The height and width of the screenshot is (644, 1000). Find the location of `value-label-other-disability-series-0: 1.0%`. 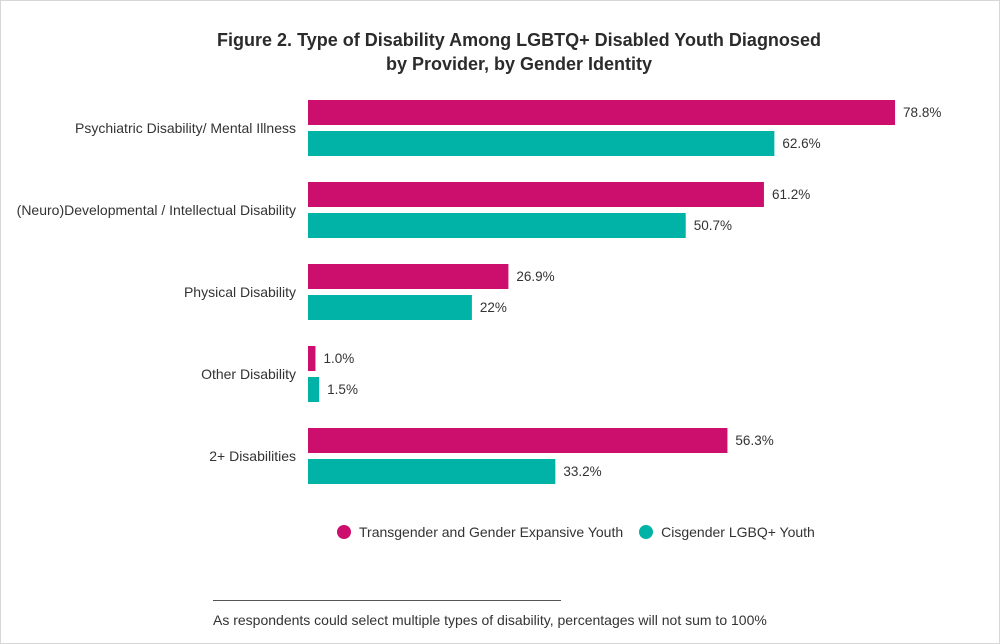

value-label-other-disability-series-0: 1.0% is located at coordinates (338, 358).